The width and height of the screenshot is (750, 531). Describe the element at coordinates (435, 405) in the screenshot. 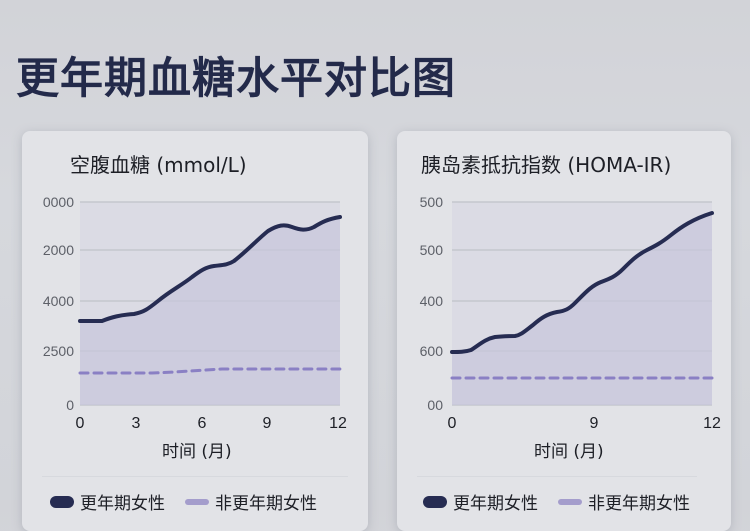

I see `svg-text: 00` at that location.